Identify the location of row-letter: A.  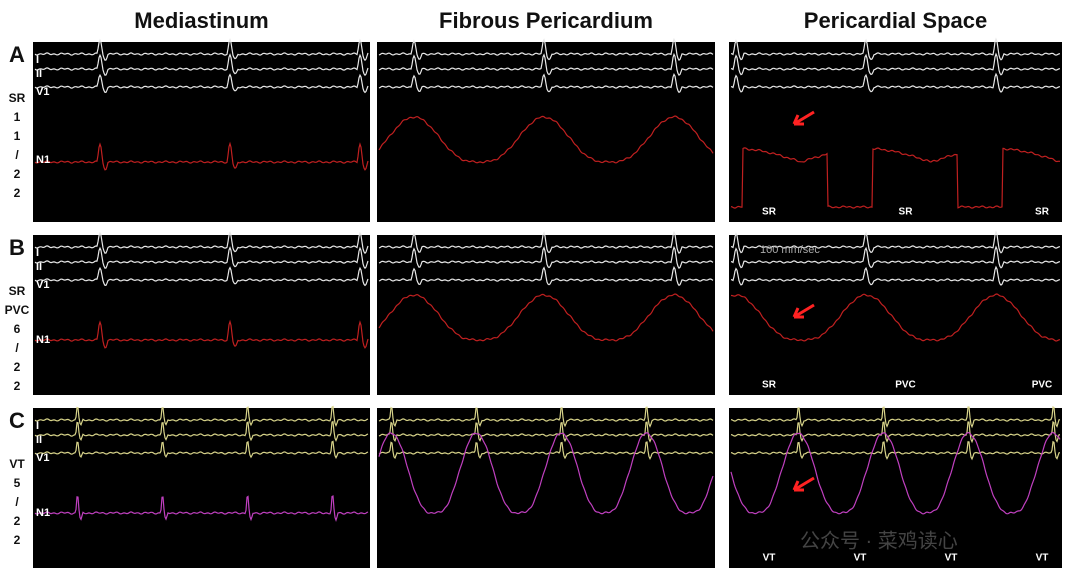
(17, 54).